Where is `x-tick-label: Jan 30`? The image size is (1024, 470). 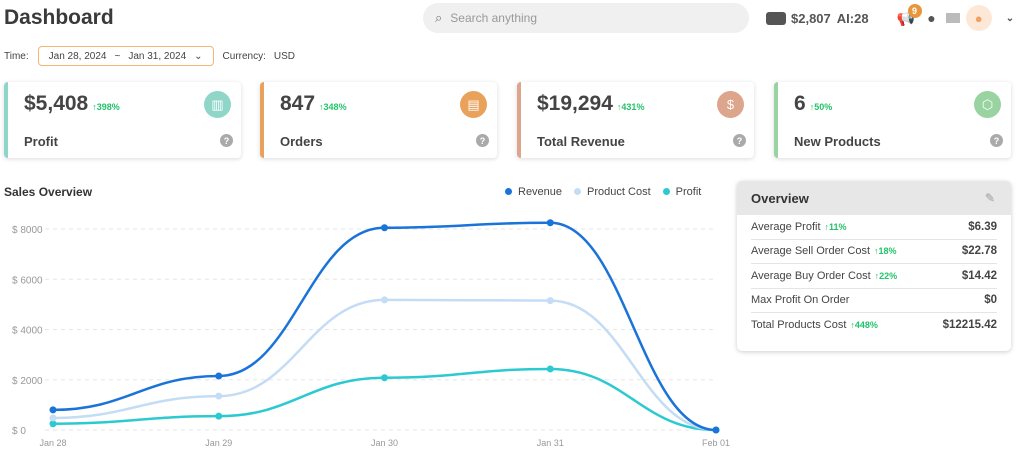 x-tick-label: Jan 30 is located at coordinates (384, 443).